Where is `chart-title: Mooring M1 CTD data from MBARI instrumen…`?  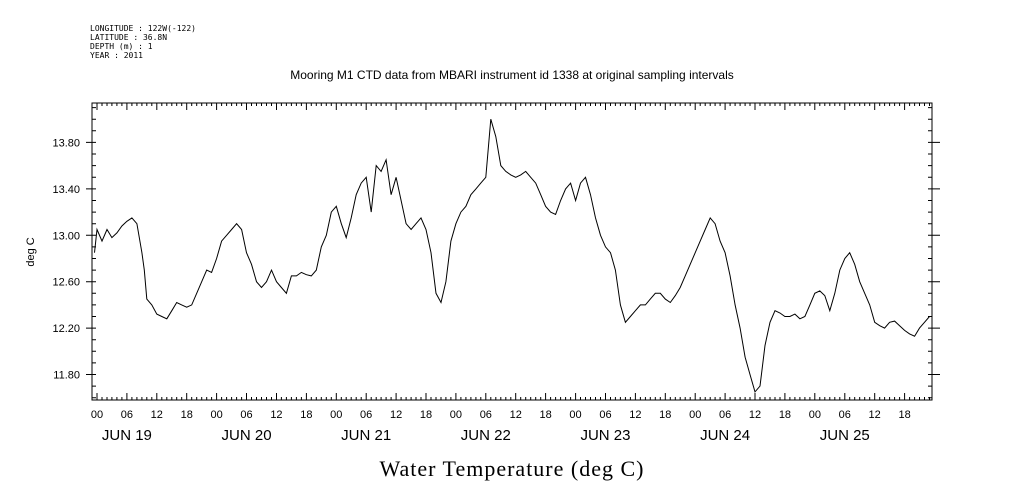 chart-title: Mooring M1 CTD data from MBARI instrumen… is located at coordinates (512, 75).